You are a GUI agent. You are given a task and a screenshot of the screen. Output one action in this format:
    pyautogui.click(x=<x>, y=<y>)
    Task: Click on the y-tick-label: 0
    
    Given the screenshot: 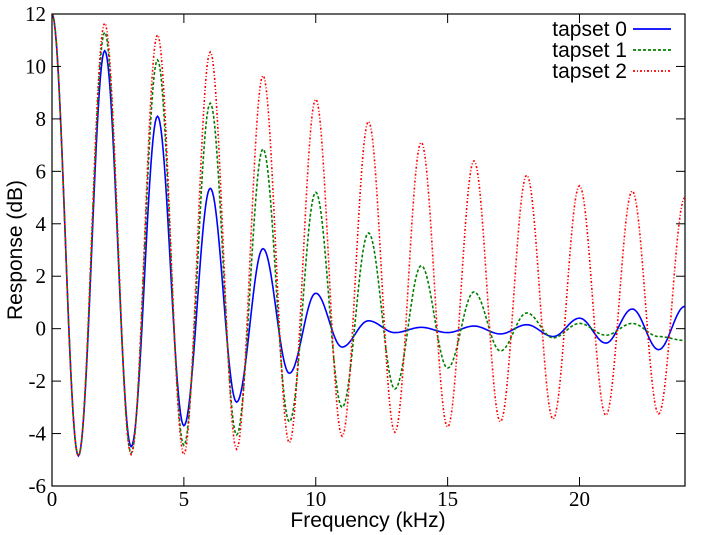 What is the action you would take?
    pyautogui.click(x=41, y=329)
    